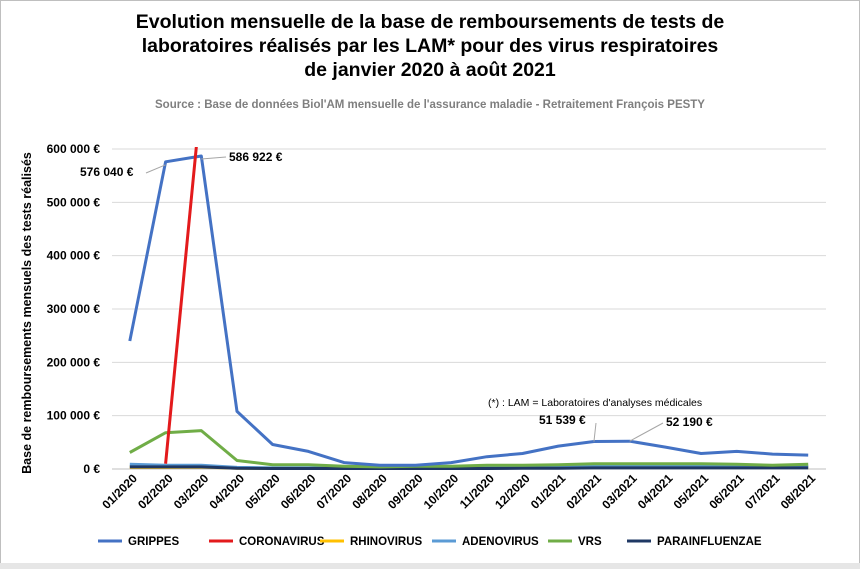  Describe the element at coordinates (619, 491) in the screenshot. I see `x-tick-label: 03/2021` at that location.